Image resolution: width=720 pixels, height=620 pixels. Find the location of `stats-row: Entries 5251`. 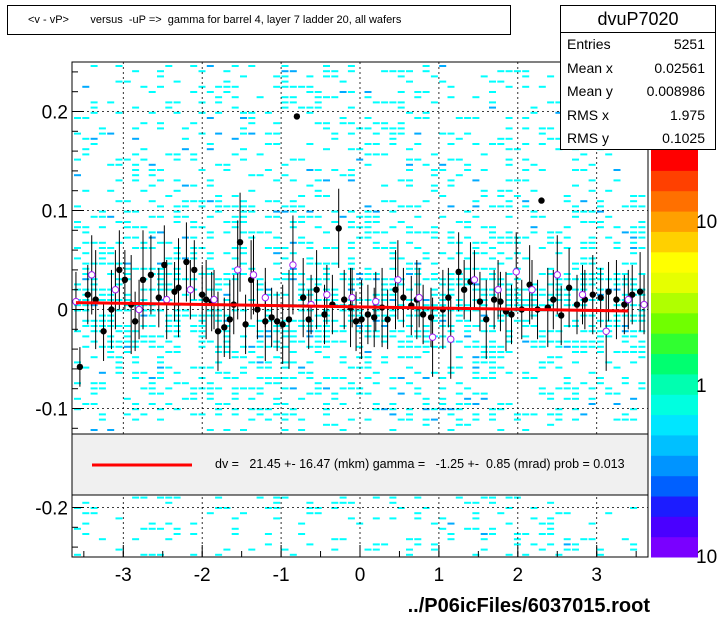

stats-row: Entries 5251 is located at coordinates (638, 45).